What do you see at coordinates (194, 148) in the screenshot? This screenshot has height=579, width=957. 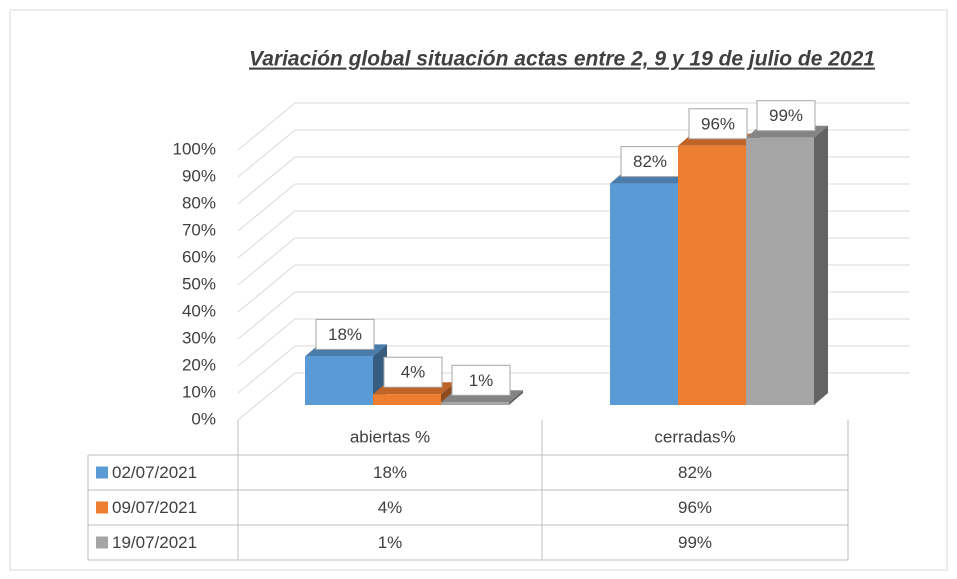 I see `y-tick-label: 100%` at bounding box center [194, 148].